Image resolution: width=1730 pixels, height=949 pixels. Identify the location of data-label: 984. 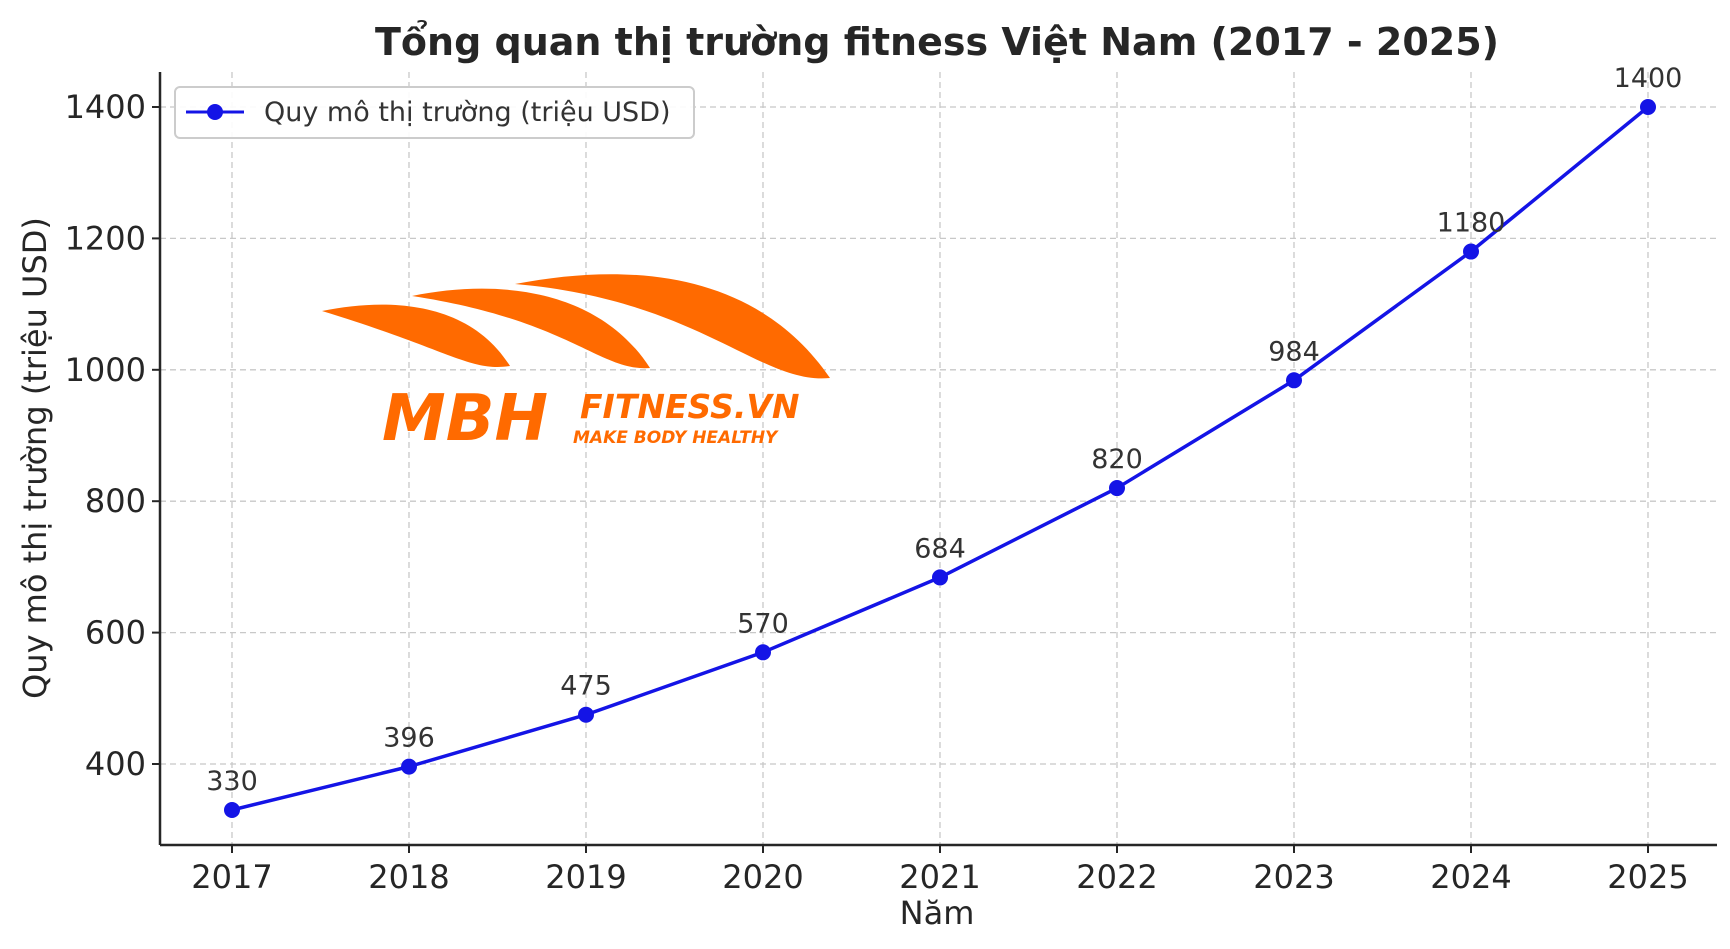
(1294, 351).